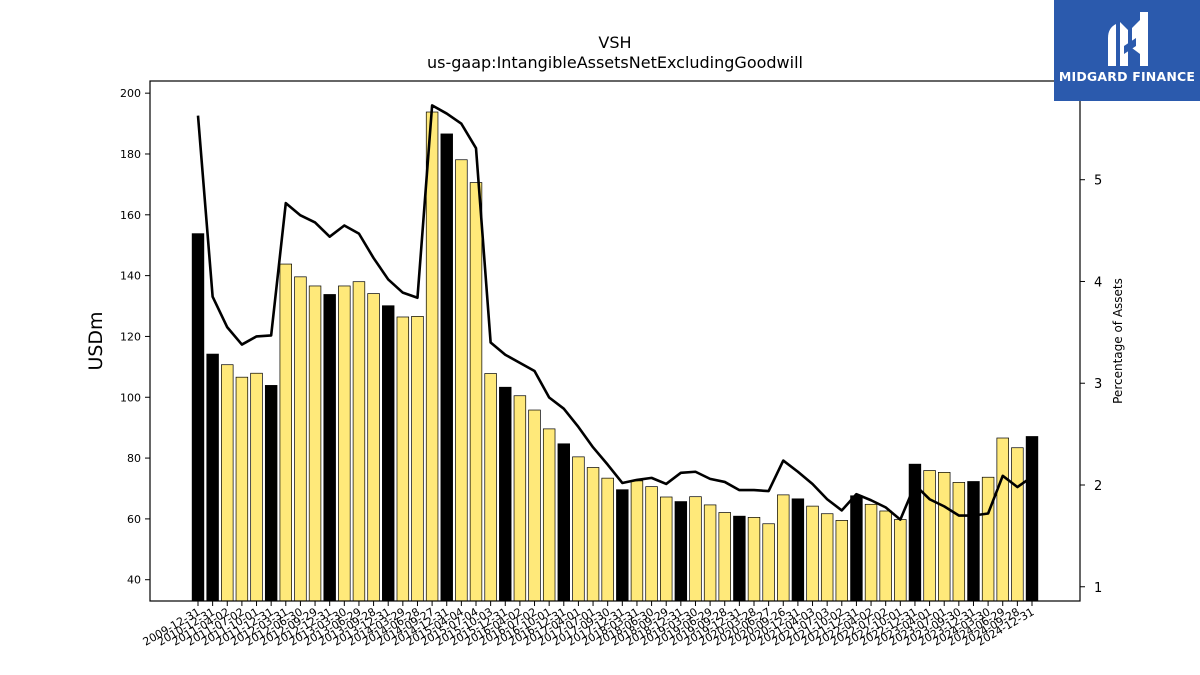 This screenshot has width=1200, height=675. I want to click on y2-tick-label: 5, so click(1098, 181).